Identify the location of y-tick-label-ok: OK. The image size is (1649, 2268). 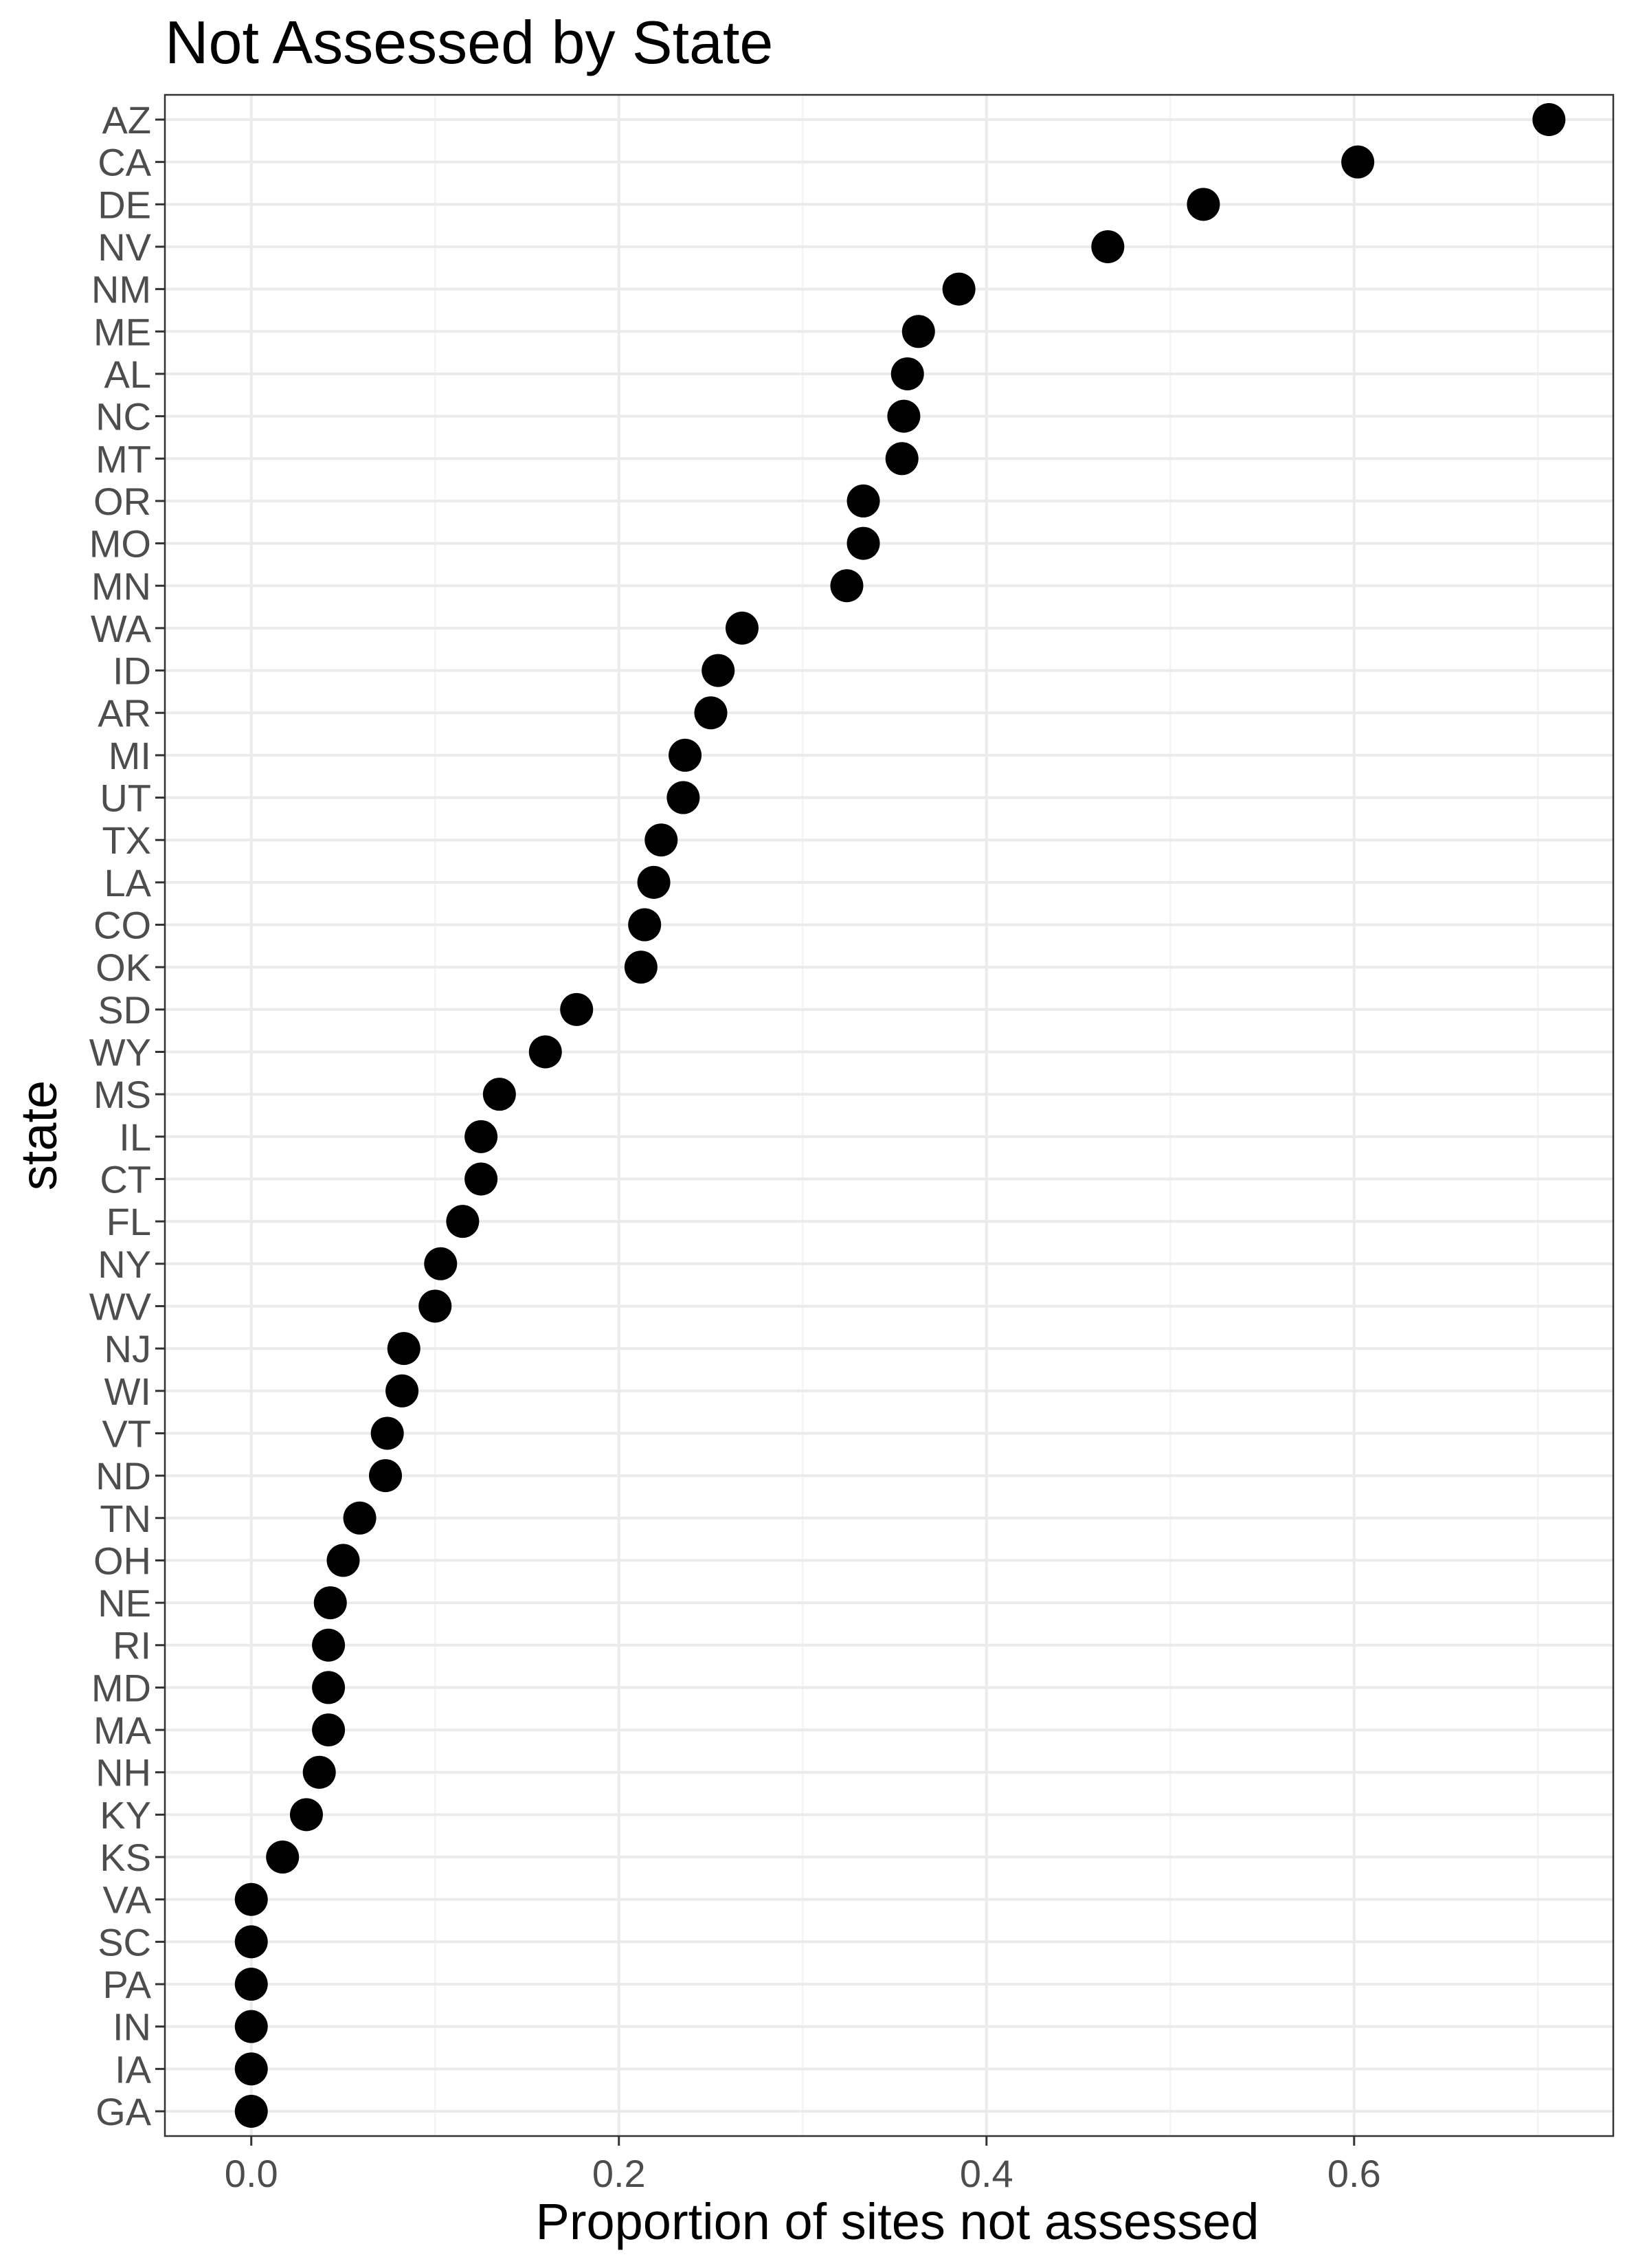
(123, 968).